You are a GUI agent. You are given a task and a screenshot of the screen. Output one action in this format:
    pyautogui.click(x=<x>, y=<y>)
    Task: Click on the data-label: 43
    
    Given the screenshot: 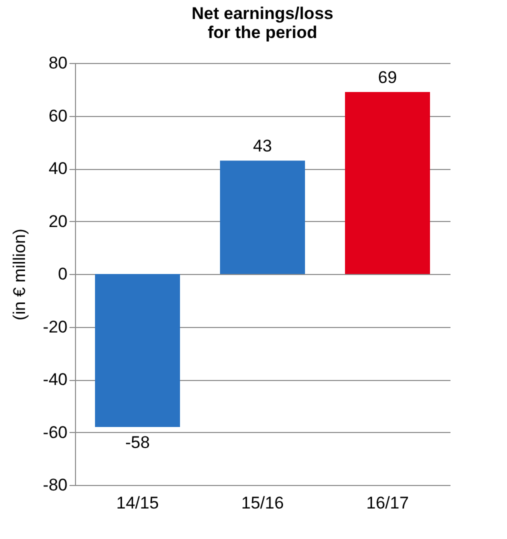 What is the action you would take?
    pyautogui.click(x=262, y=146)
    